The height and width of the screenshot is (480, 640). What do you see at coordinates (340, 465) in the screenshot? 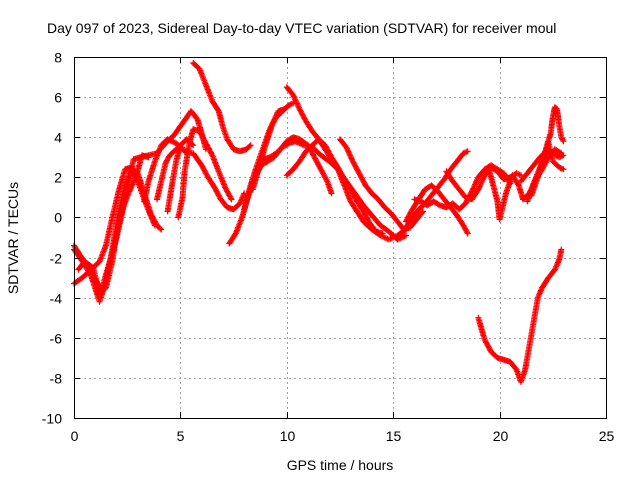
I see `x-axis-label: GPS time / hours` at bounding box center [340, 465].